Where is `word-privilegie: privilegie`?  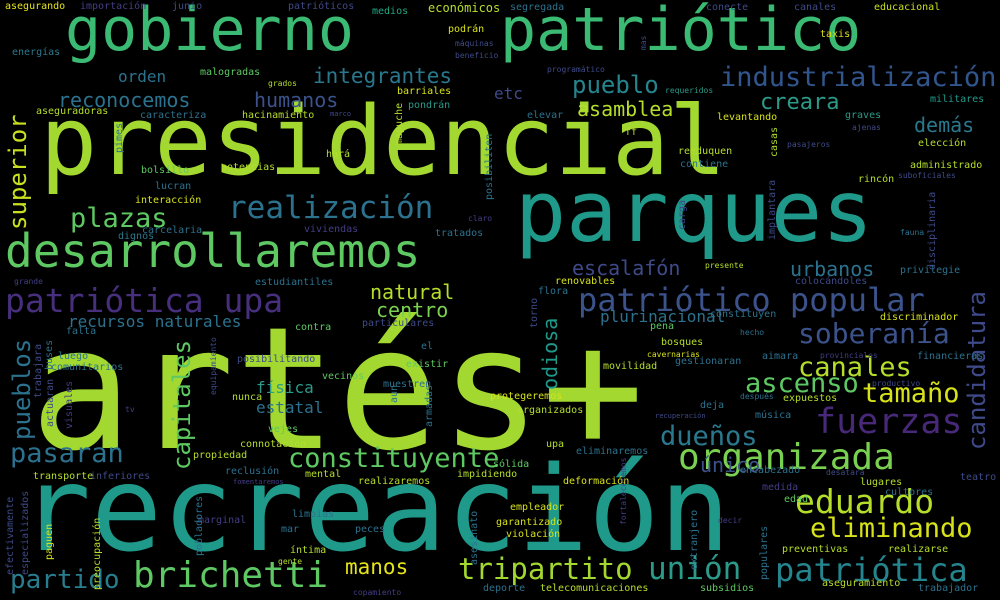 word-privilegie: privilegie is located at coordinates (930, 270).